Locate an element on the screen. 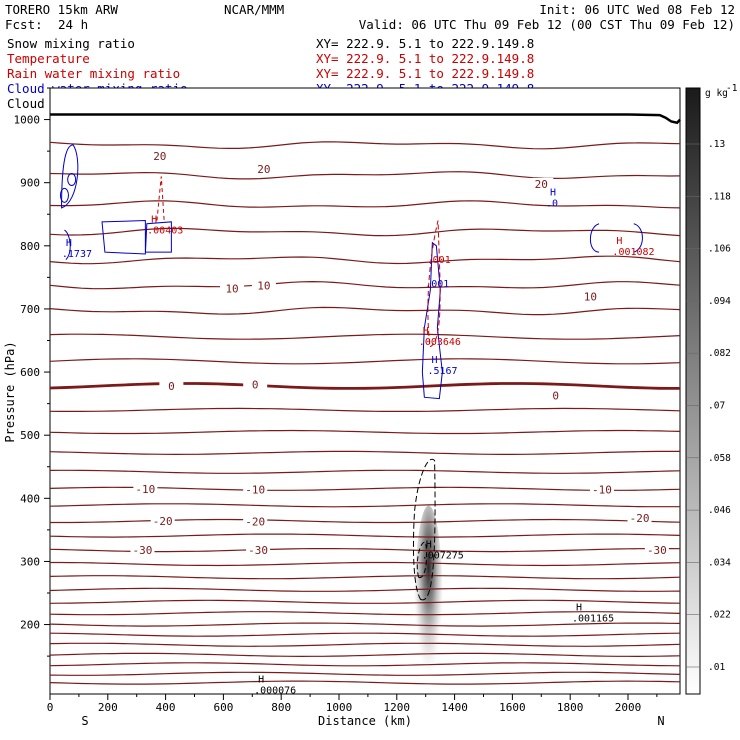 The height and width of the screenshot is (740, 740). isotherm-label: -20 is located at coordinates (163, 521).